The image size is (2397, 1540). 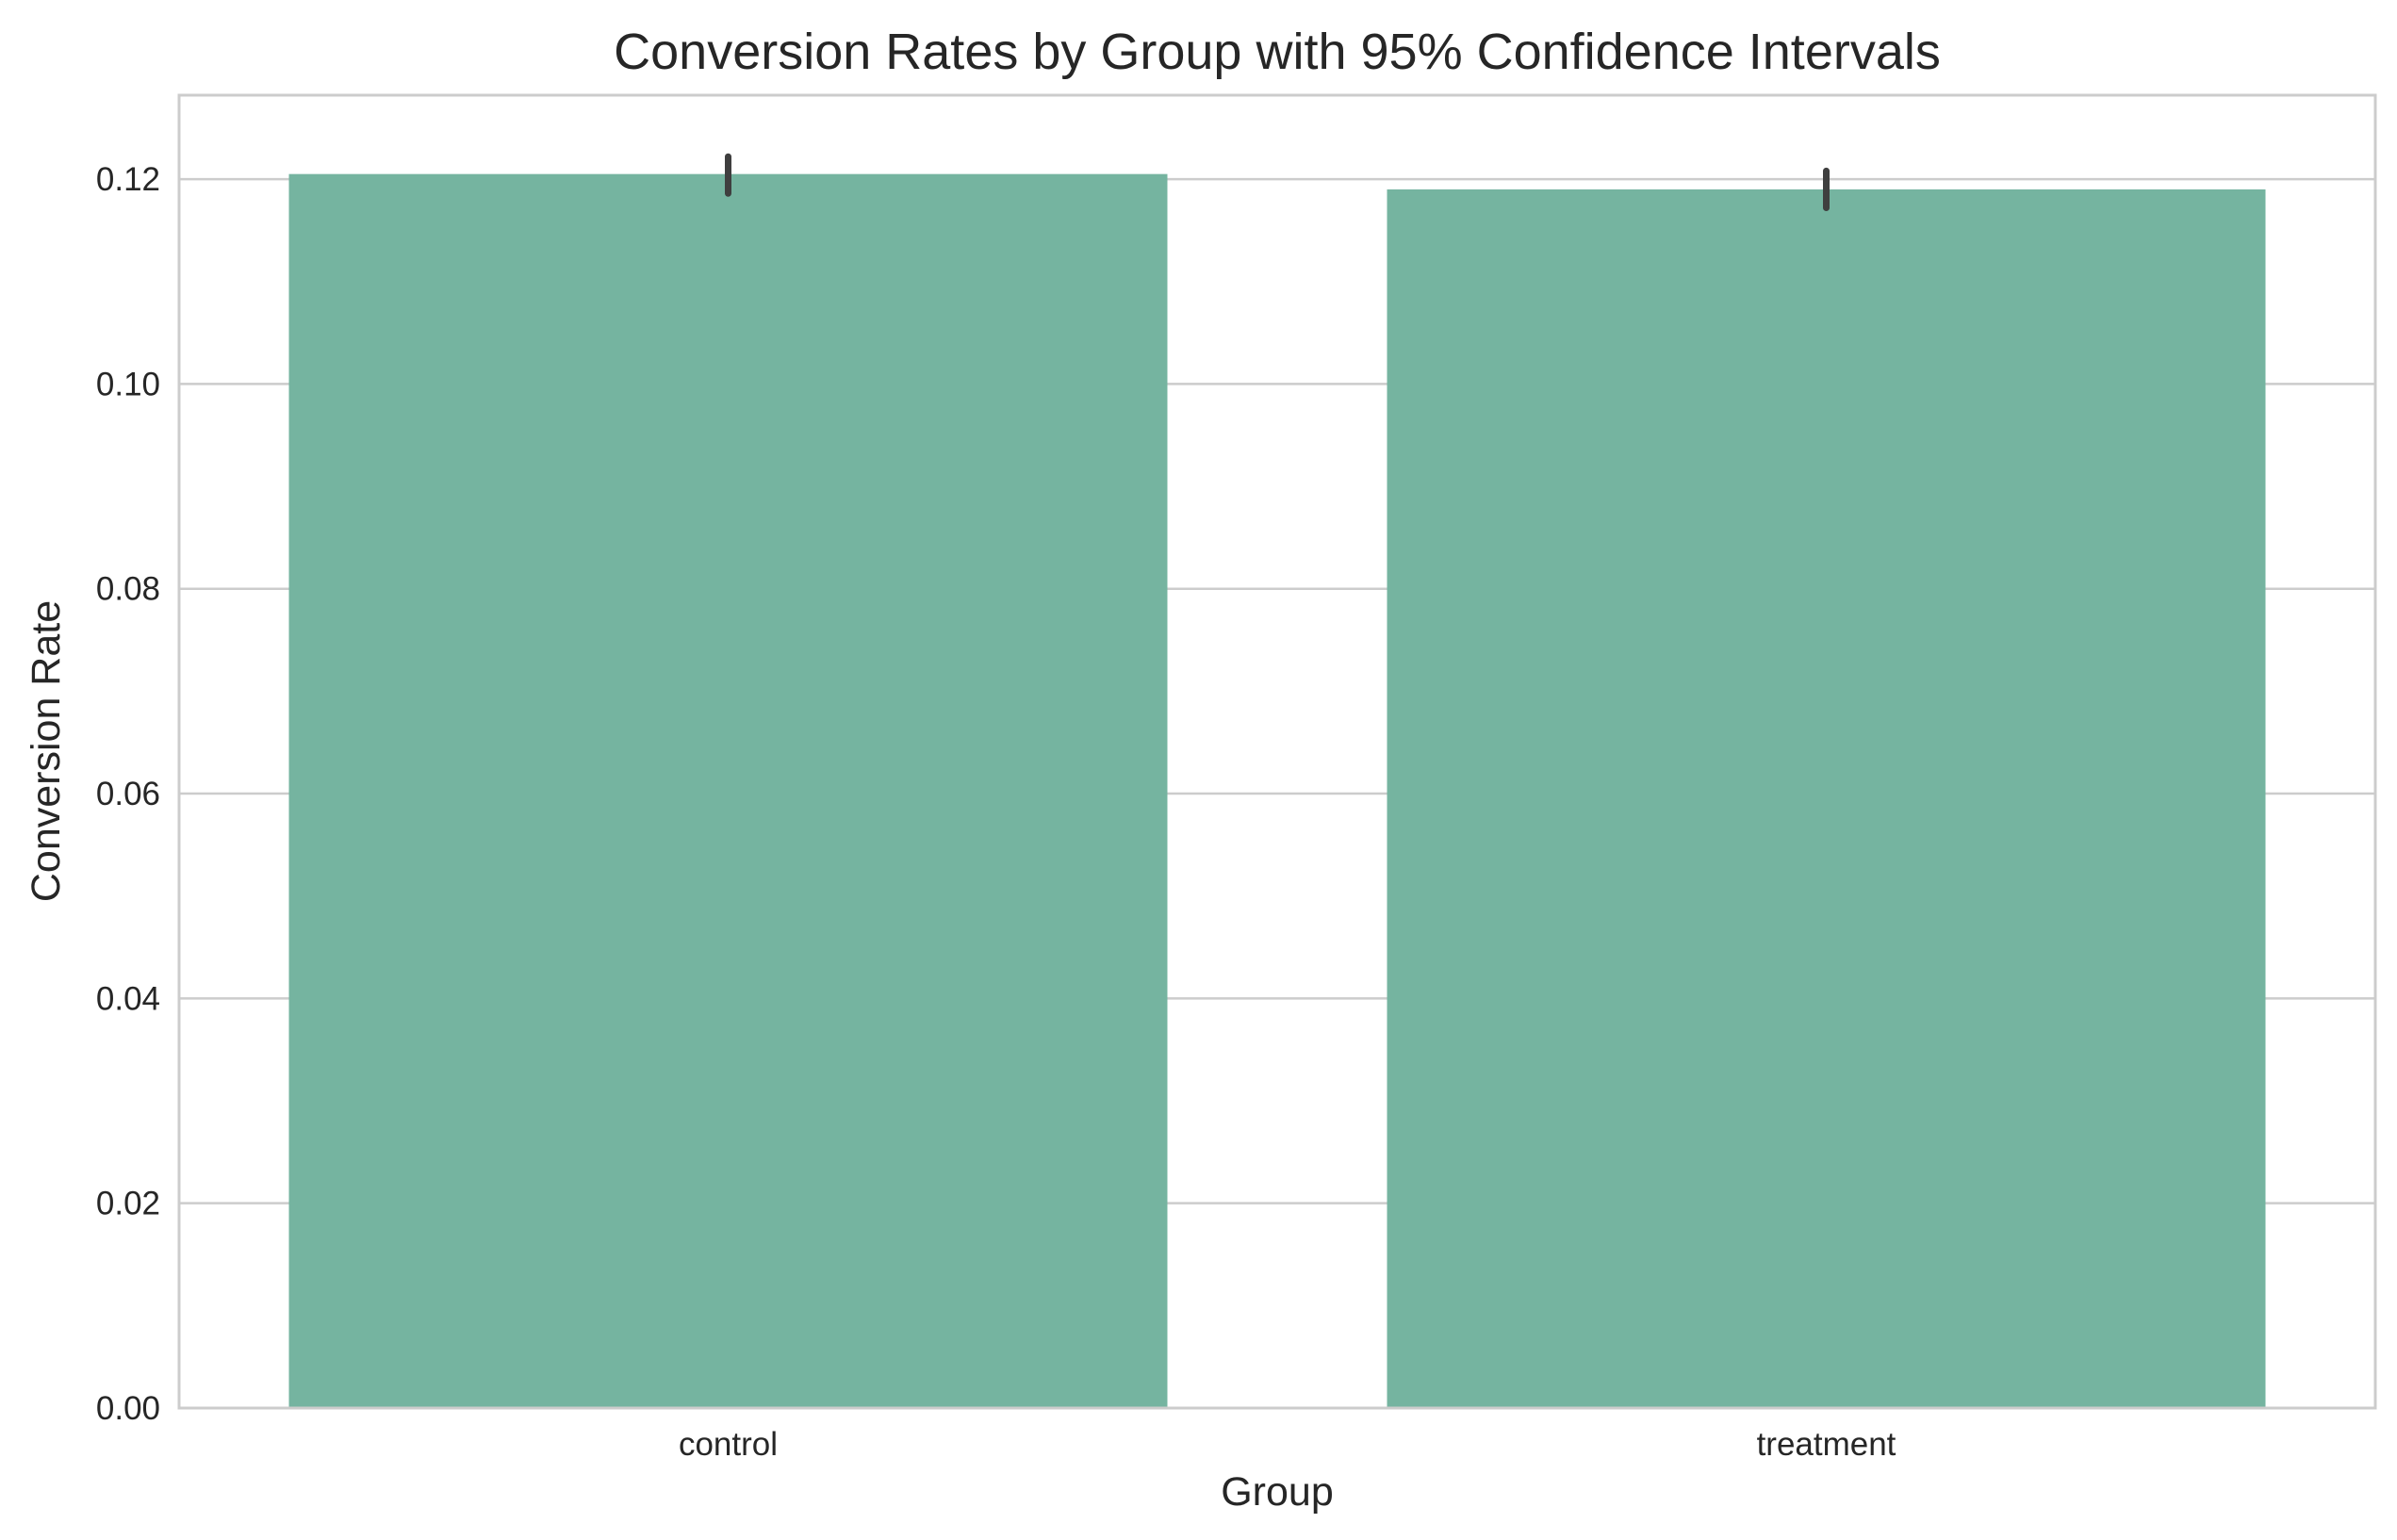 I want to click on x-tick-label-treatment: treatment, so click(x=1826, y=1444).